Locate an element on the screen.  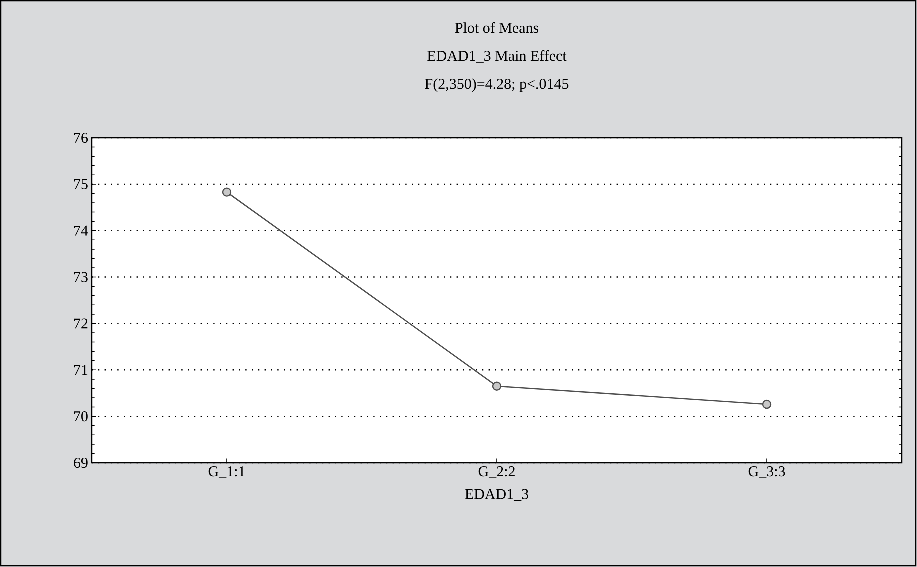
x-tick-label: G_3:3 is located at coordinates (767, 472).